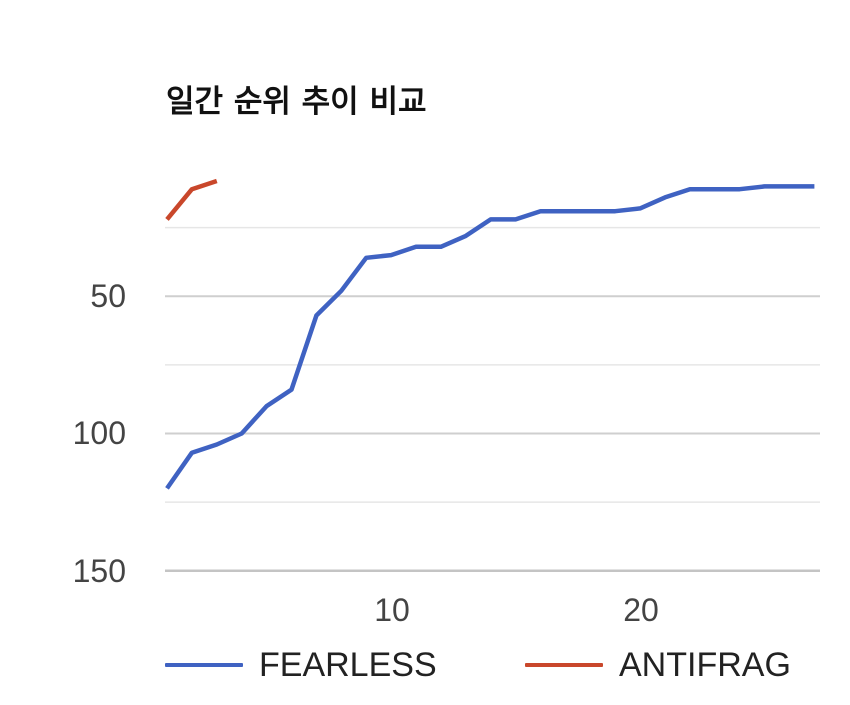 The height and width of the screenshot is (705, 850). I want to click on legend-swatch-fearless-icon, so click(204, 665).